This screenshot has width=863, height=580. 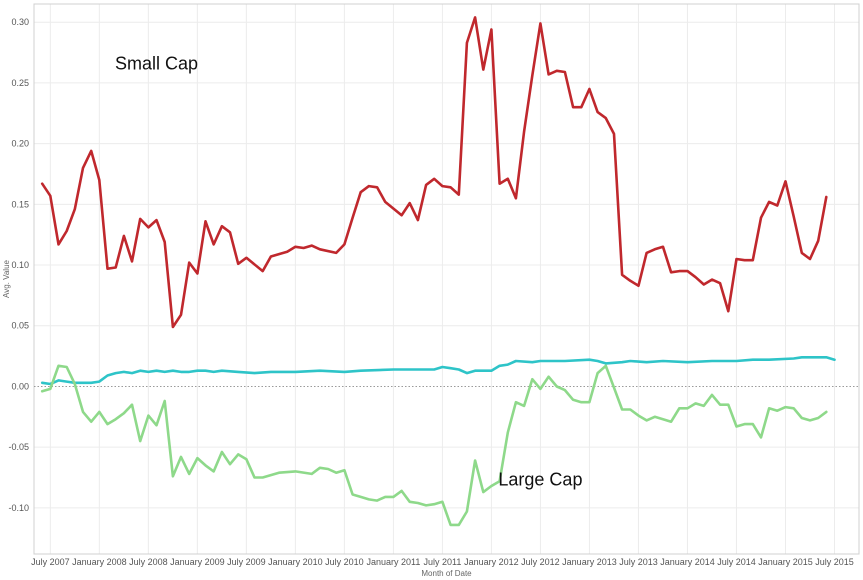 I want to click on x-tick-label: January 2011, so click(x=393, y=562).